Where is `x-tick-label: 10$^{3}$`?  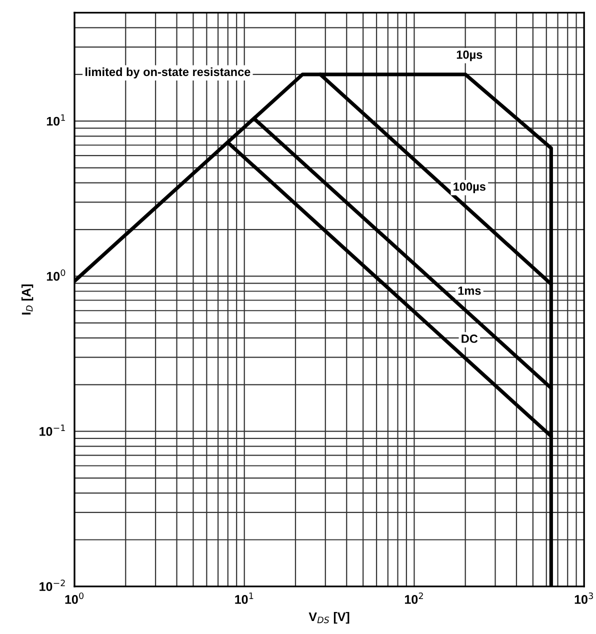
x-tick-label: 10$^{3}$ is located at coordinates (583, 598).